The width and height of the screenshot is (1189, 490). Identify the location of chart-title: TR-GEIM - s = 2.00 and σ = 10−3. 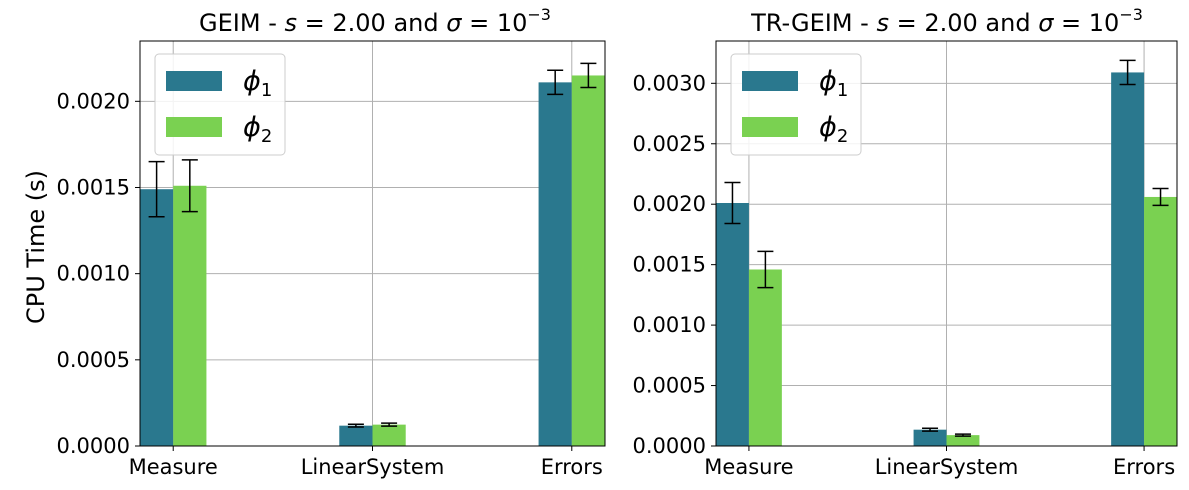
(946, 21).